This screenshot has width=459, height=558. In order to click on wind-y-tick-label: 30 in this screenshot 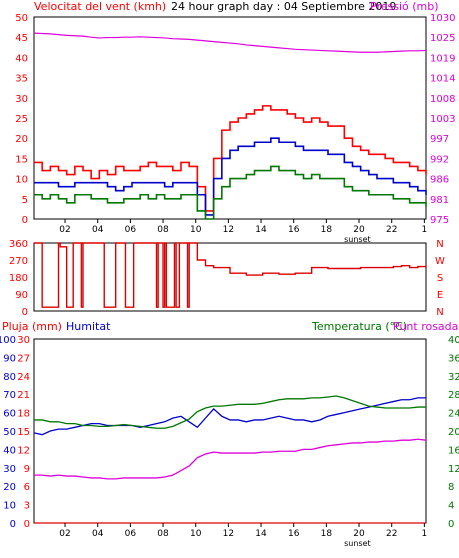, I will do `click(21, 99)`.